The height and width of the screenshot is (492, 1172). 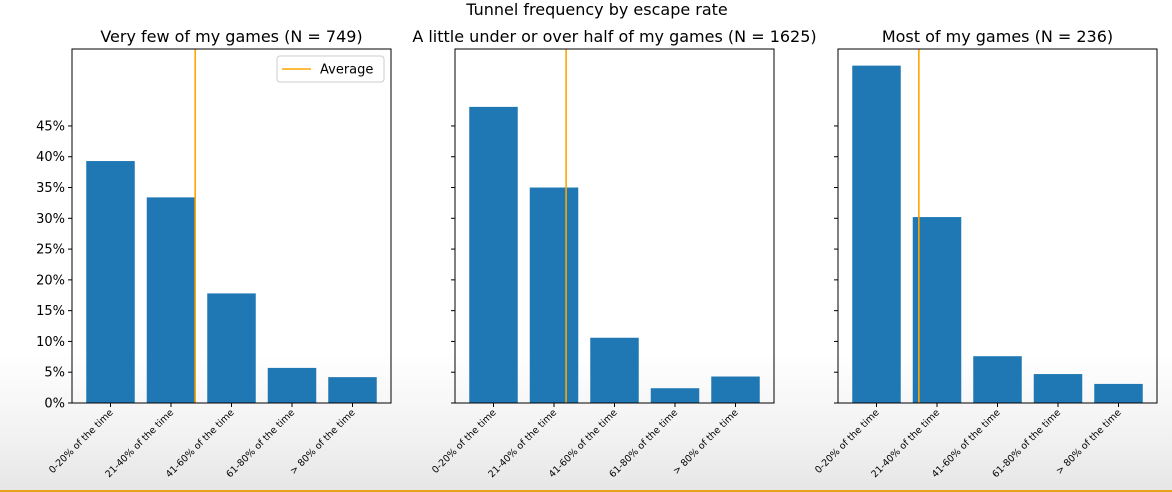 What do you see at coordinates (50, 126) in the screenshot?
I see `y-tick-label: 45%` at bounding box center [50, 126].